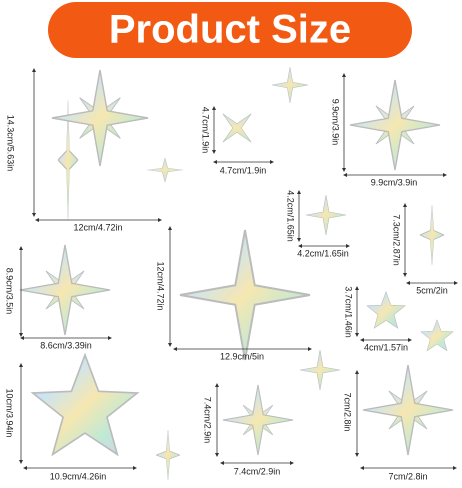  What do you see at coordinates (348, 411) in the screenshot?
I see `height-label: 7cm/2.8in` at bounding box center [348, 411].